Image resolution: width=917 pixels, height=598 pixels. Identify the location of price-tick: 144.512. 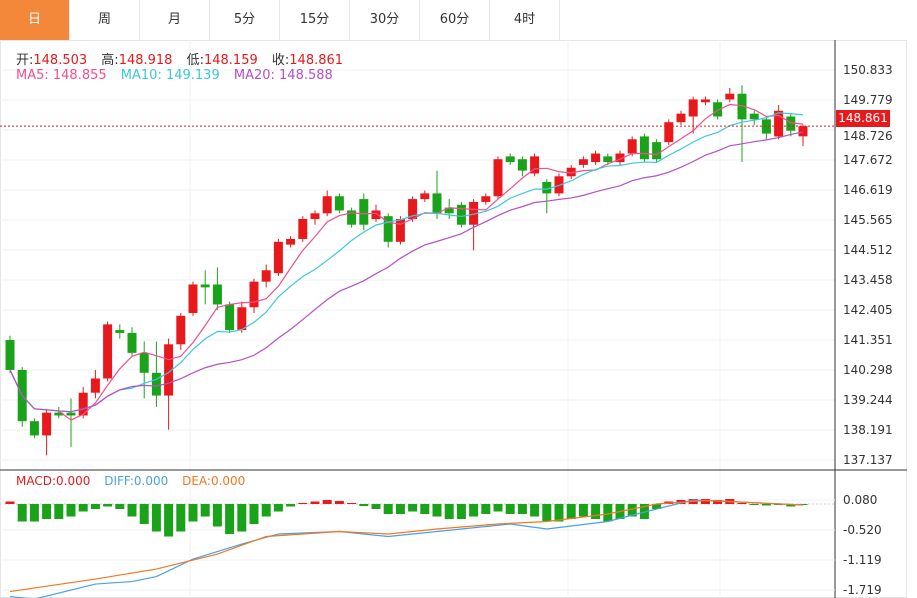
(868, 250).